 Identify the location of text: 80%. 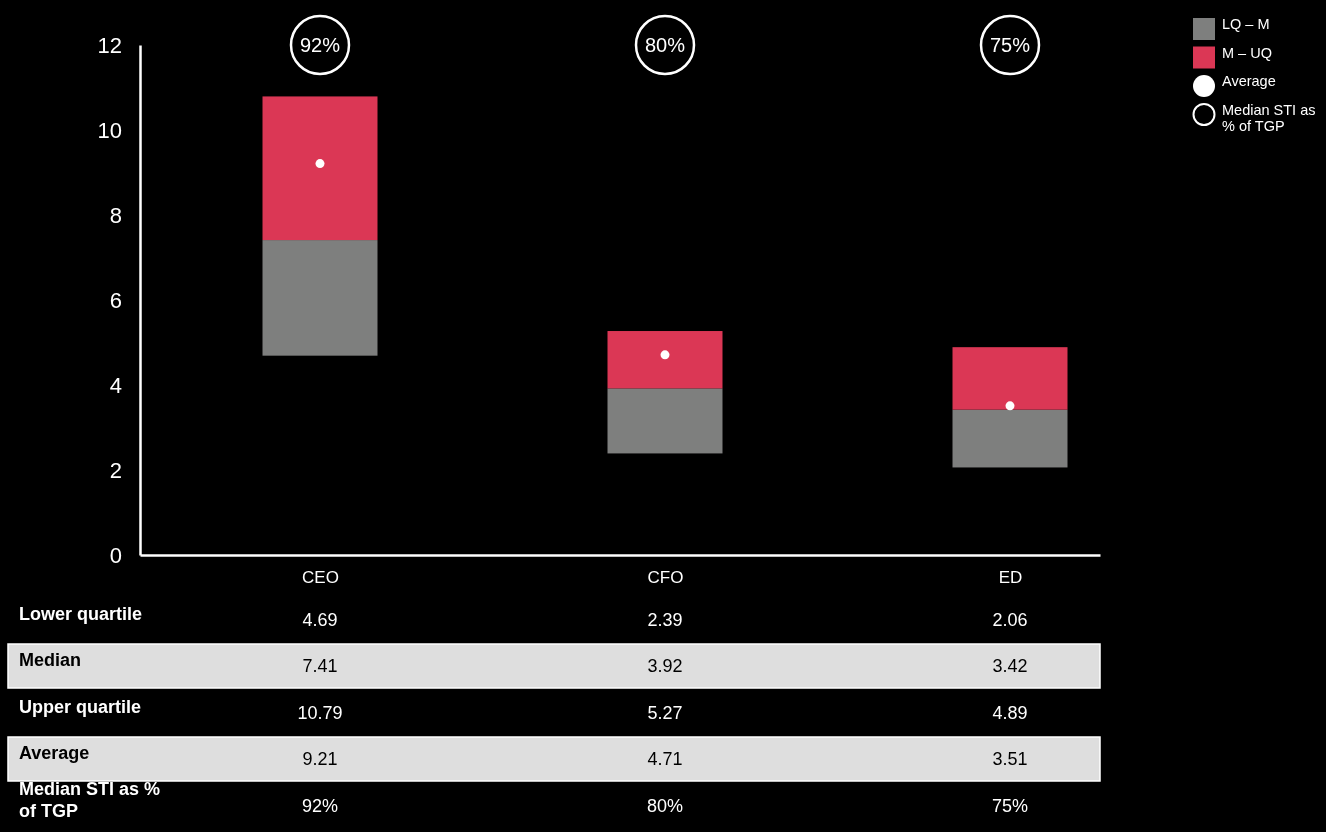
(665, 806).